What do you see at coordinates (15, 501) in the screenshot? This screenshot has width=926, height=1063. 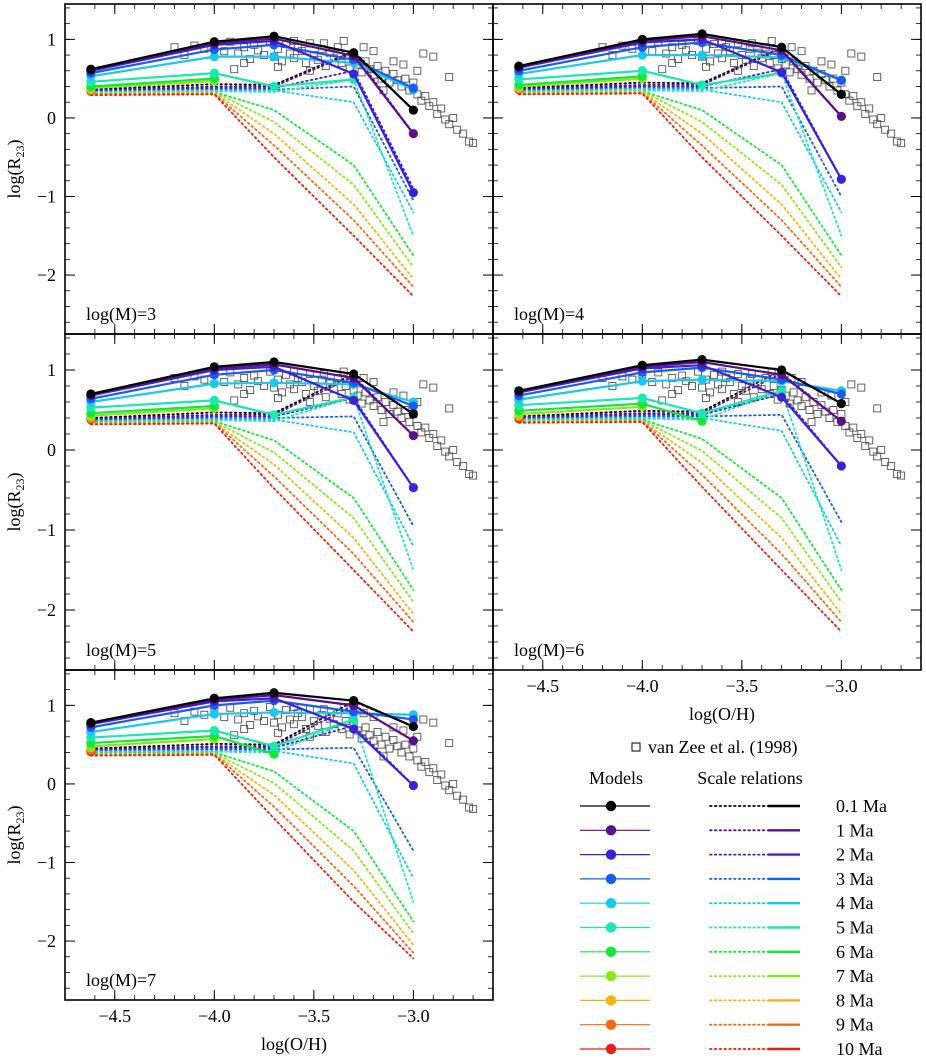 I see `y-axis-title: log(R23)` at bounding box center [15, 501].